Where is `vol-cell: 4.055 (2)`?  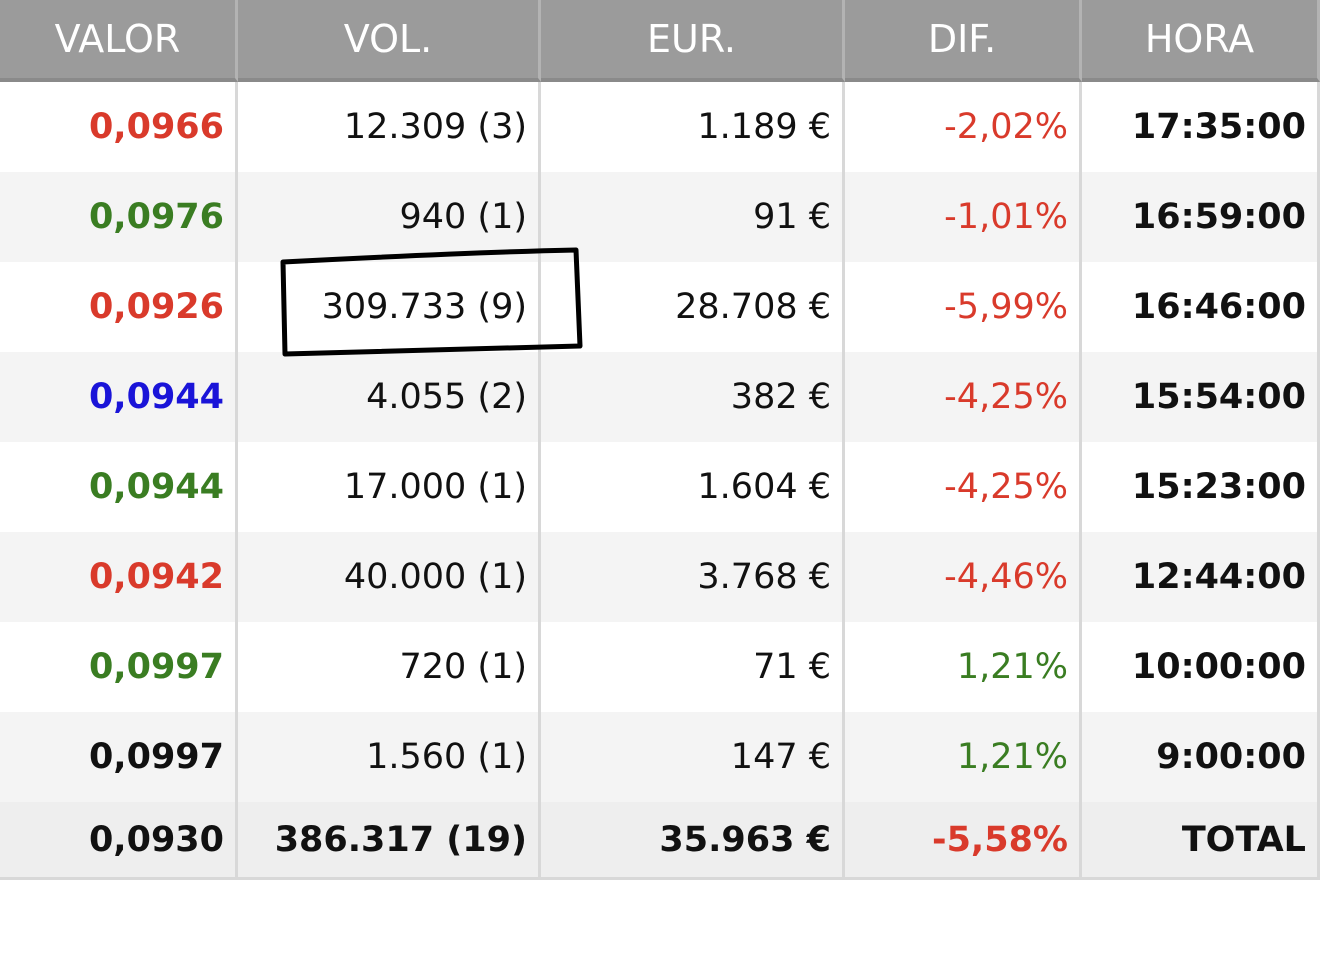 vol-cell: 4.055 (2) is located at coordinates (389, 397).